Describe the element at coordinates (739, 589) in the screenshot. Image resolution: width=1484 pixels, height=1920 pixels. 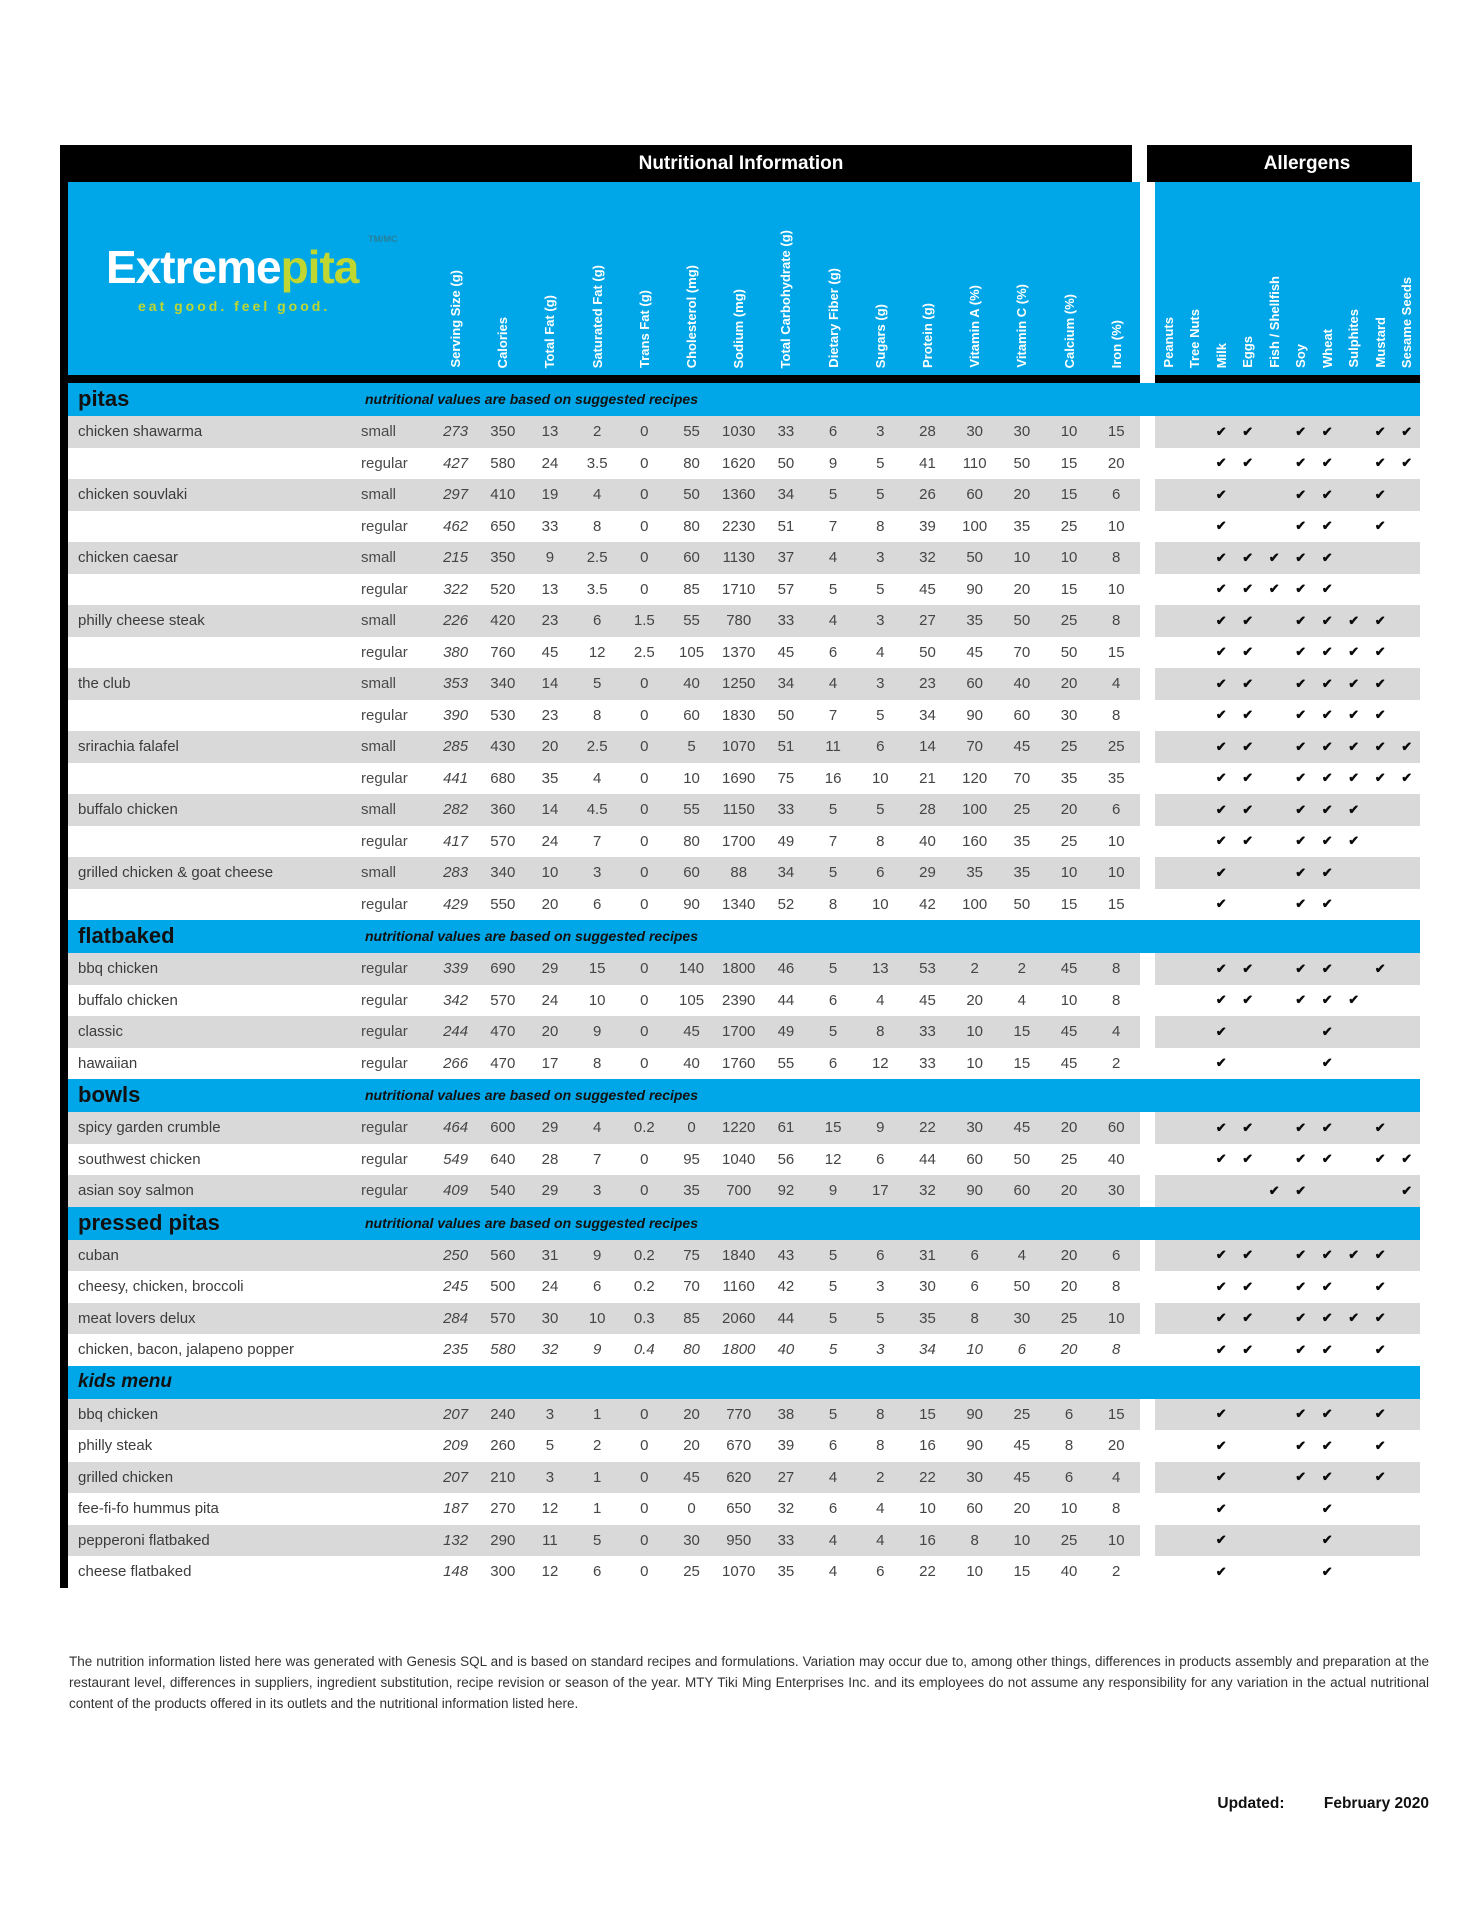
I see `nutrient-value: 1710` at that location.